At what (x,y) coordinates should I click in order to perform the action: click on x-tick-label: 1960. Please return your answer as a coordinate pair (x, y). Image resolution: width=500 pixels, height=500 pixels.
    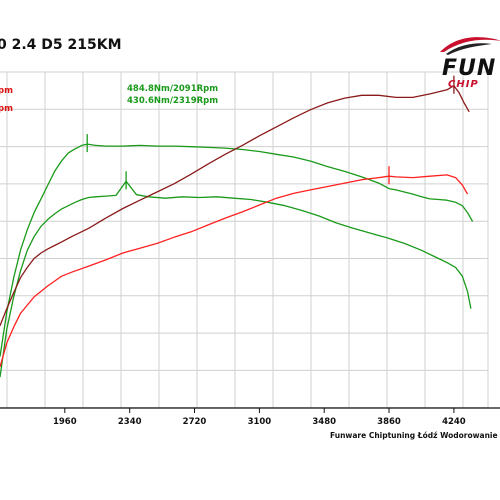
    Looking at the image, I should click on (65, 422).